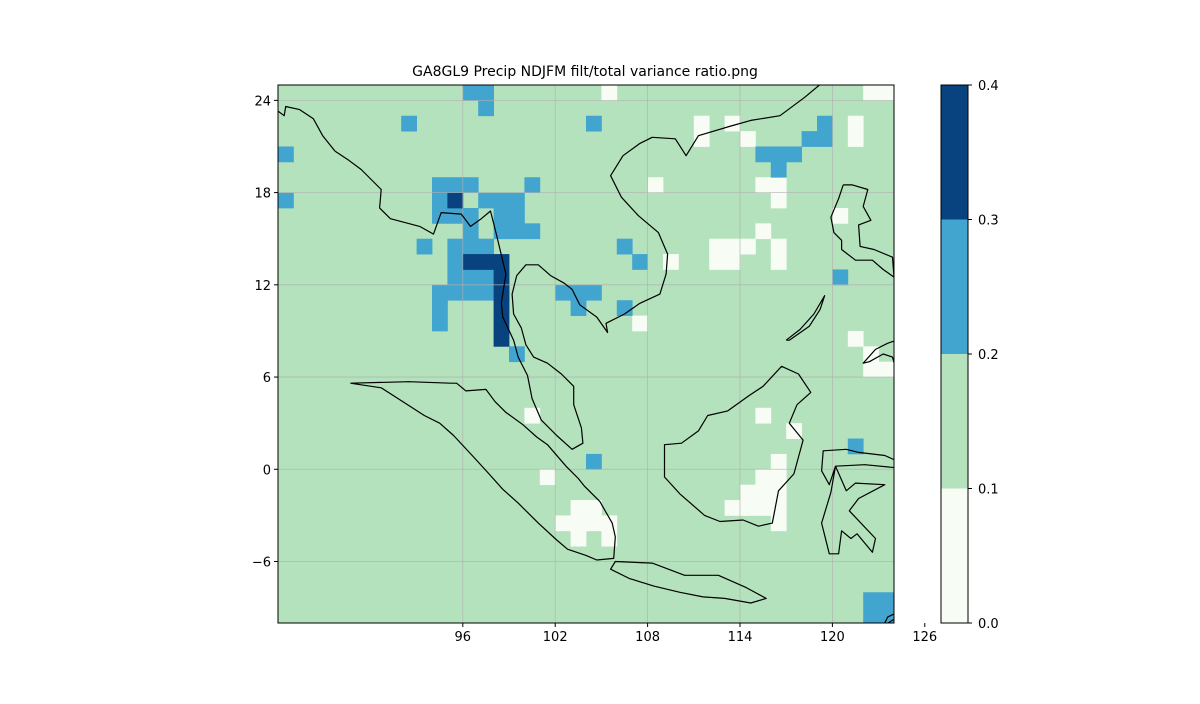 The width and height of the screenshot is (1200, 704). I want to click on y-tick-label: 0, so click(267, 470).